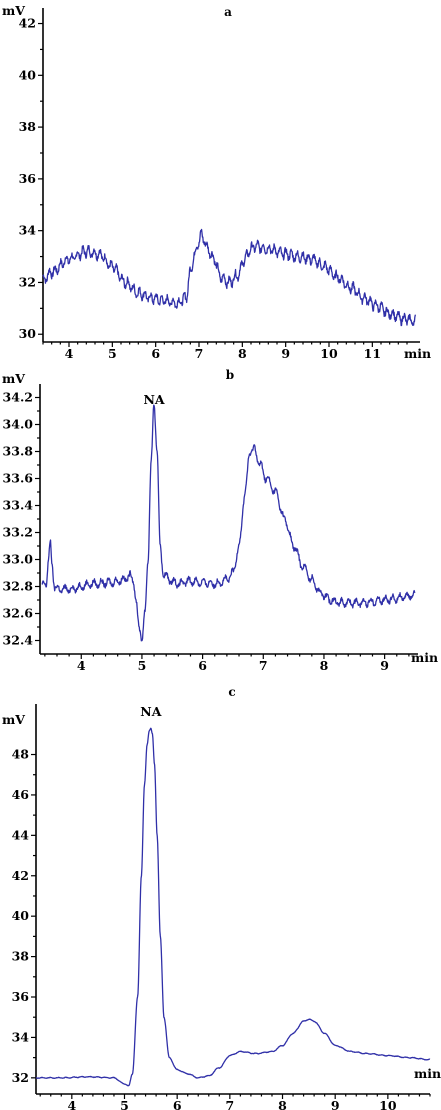  I want to click on y-tick-label: 48, so click(21, 754).